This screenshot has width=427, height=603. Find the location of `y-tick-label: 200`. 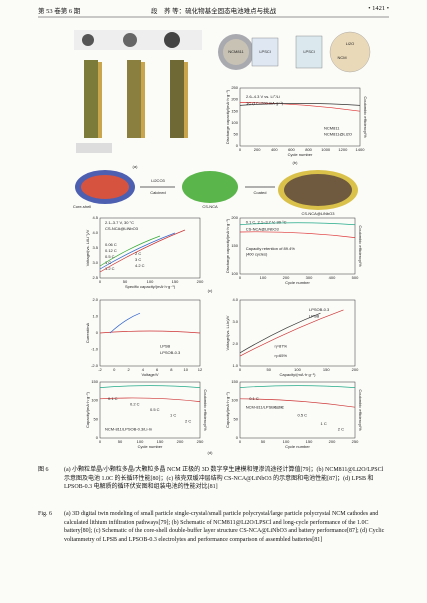

y-tick-label: 200 is located at coordinates (234, 217).